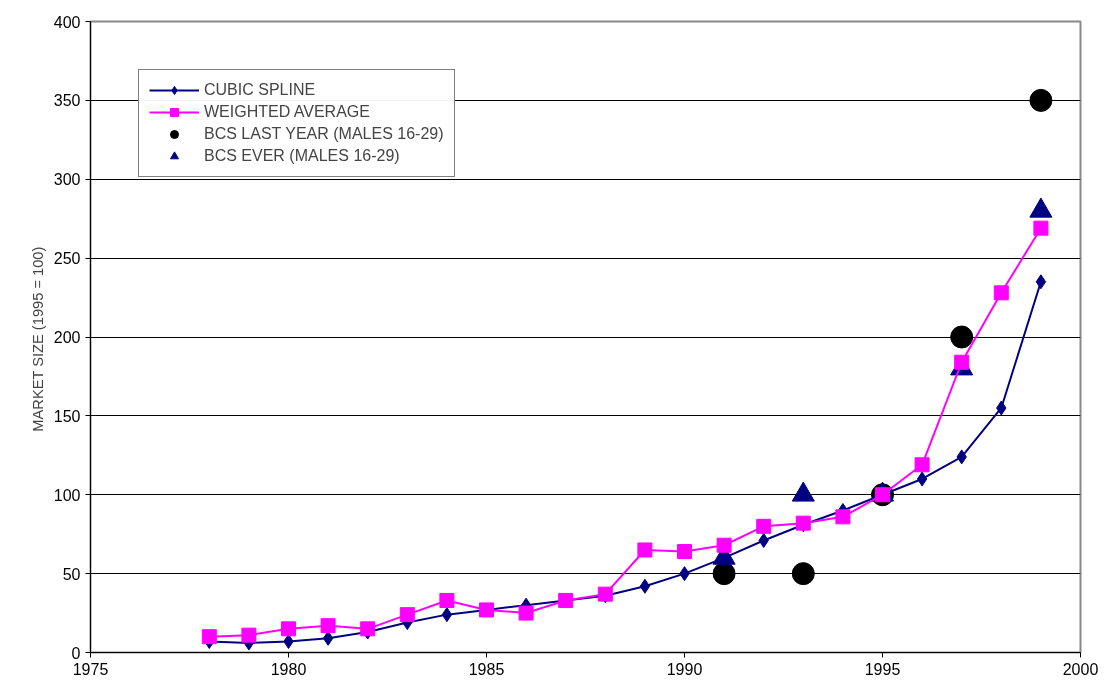  Describe the element at coordinates (37, 339) in the screenshot. I see `y-axis-title: MARKET SIZE (1995 = 100)` at that location.